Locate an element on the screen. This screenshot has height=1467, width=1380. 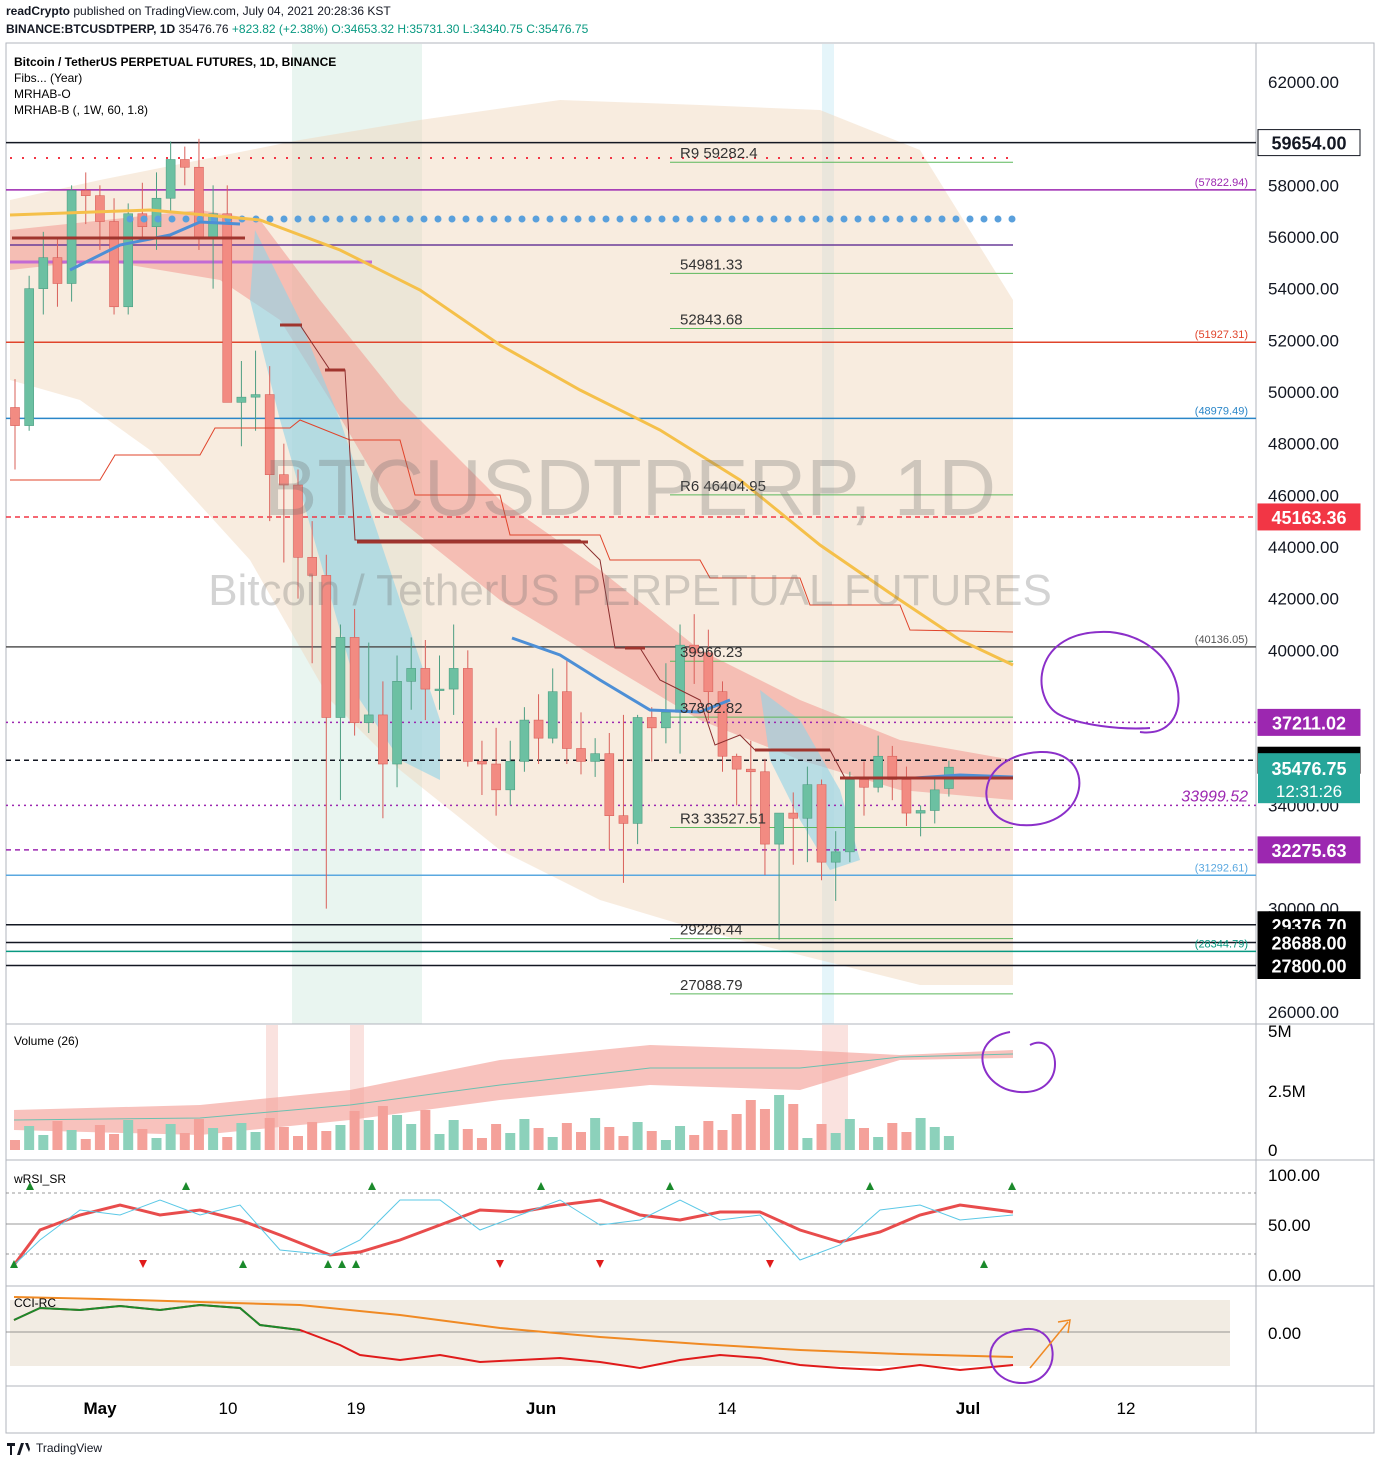
price-axis-tick: 26000.00 is located at coordinates (1303, 1012).